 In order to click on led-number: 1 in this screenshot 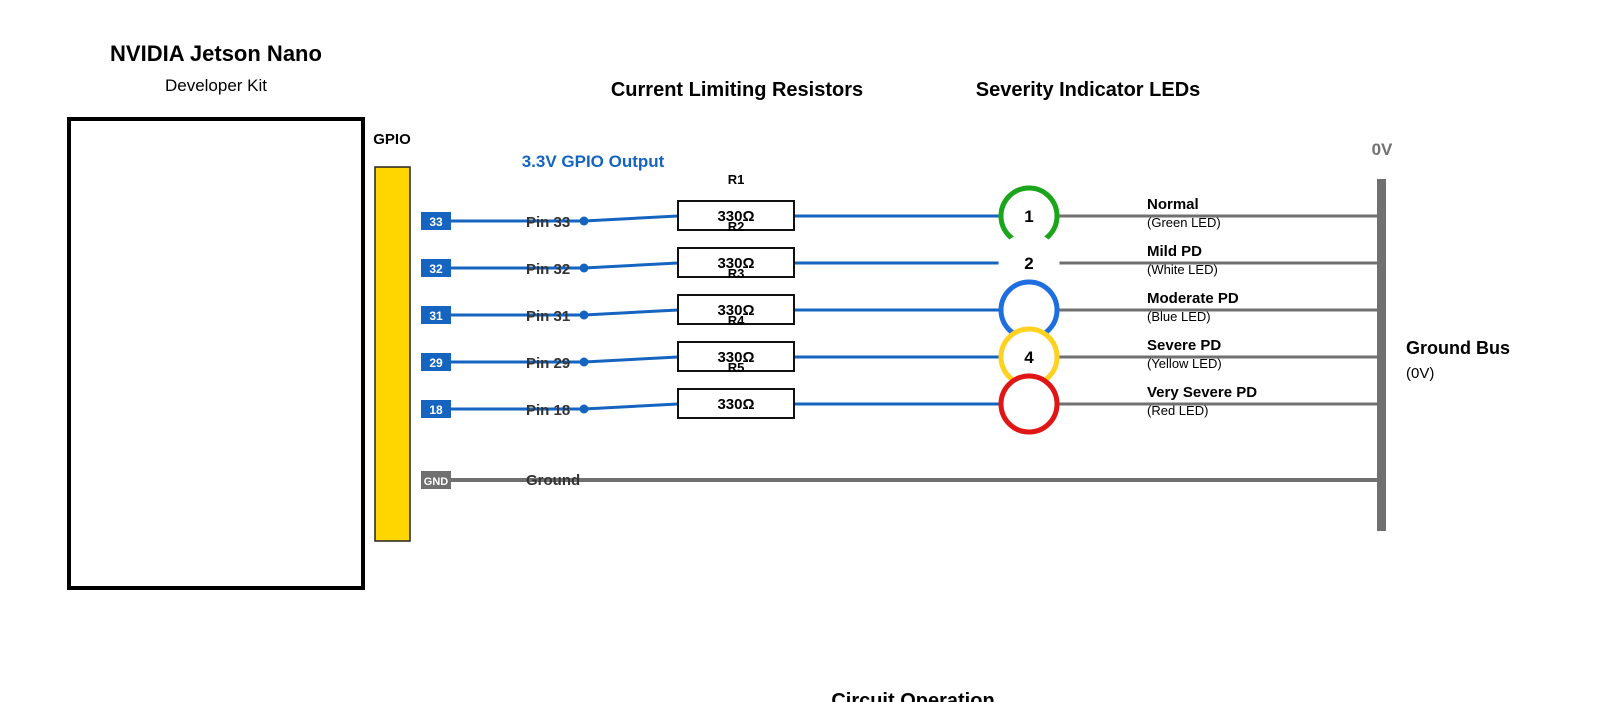, I will do `click(1028, 216)`.